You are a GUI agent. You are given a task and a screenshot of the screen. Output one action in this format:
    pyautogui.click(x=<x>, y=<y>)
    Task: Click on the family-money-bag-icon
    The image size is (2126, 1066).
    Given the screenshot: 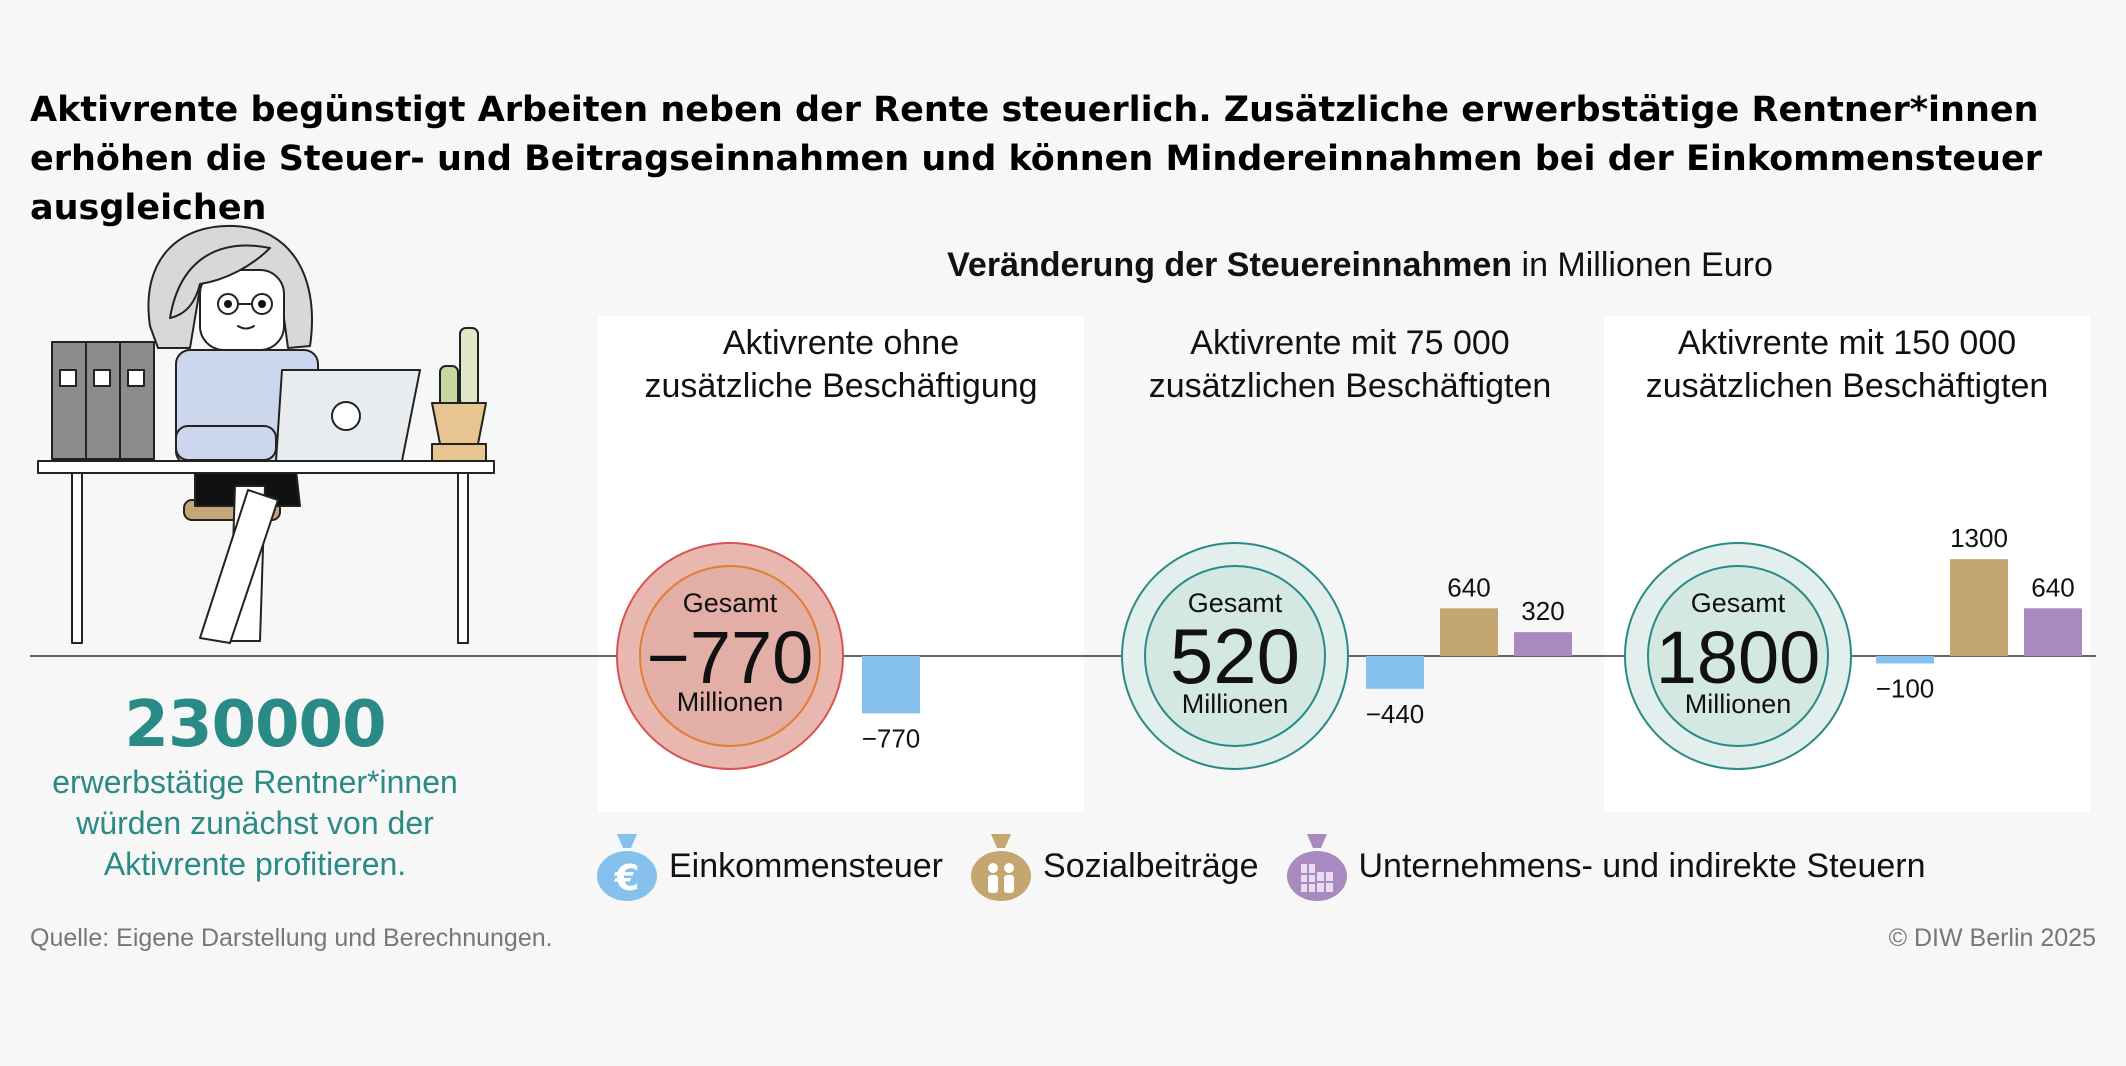 What is the action you would take?
    pyautogui.click(x=1001, y=867)
    